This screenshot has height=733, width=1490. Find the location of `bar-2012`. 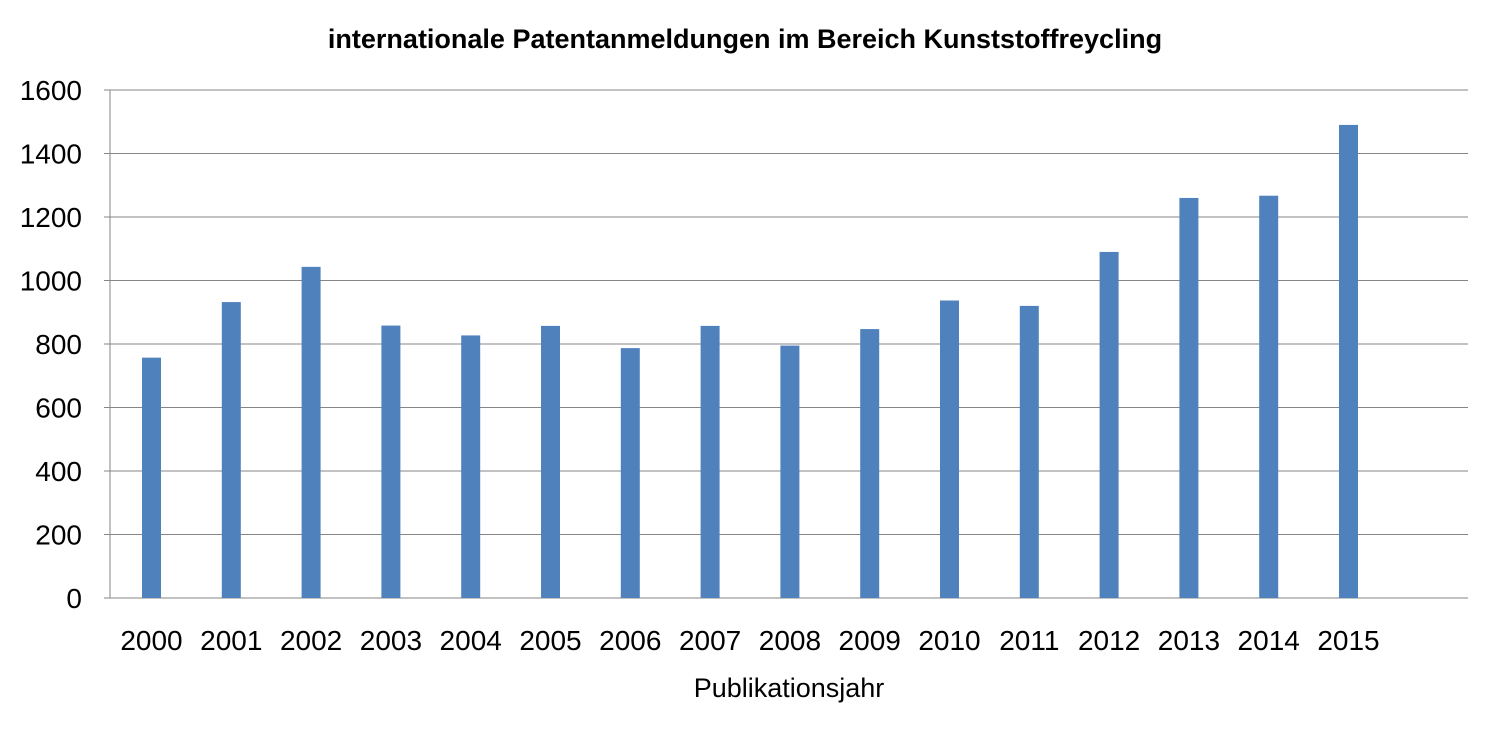

bar-2012 is located at coordinates (1109, 425).